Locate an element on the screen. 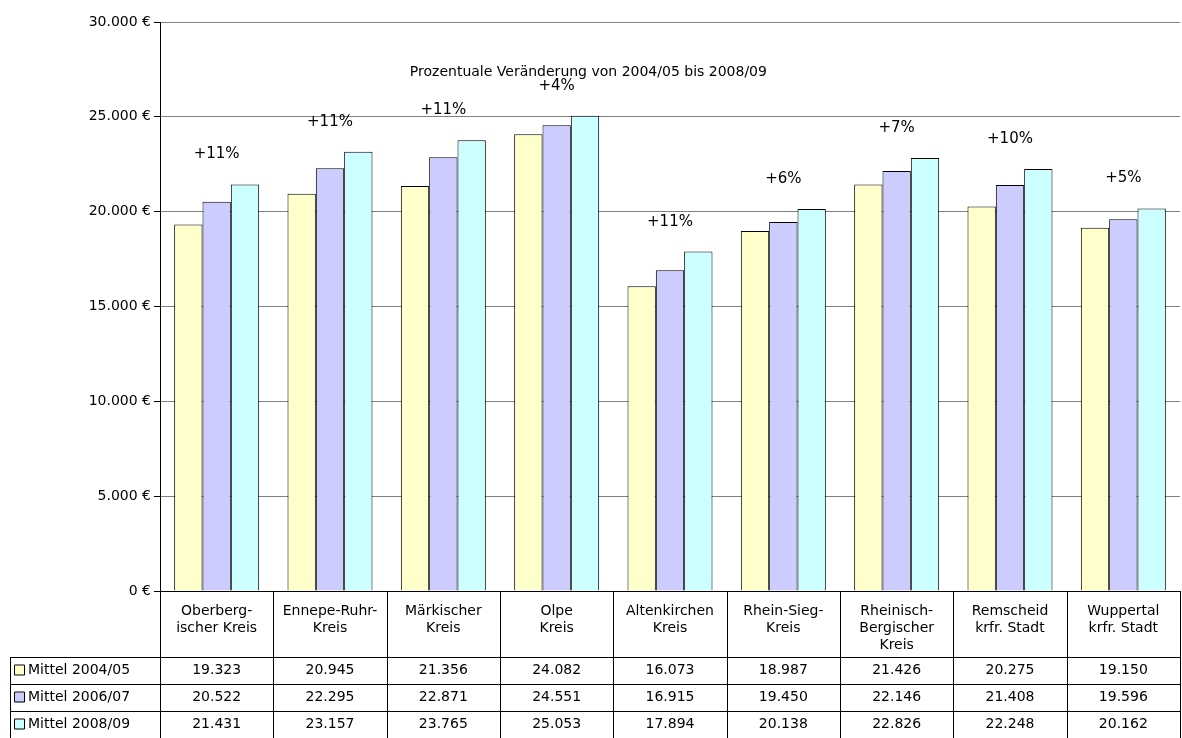  x-tick-label: Rhein-Sieg- Kreis is located at coordinates (783, 618).